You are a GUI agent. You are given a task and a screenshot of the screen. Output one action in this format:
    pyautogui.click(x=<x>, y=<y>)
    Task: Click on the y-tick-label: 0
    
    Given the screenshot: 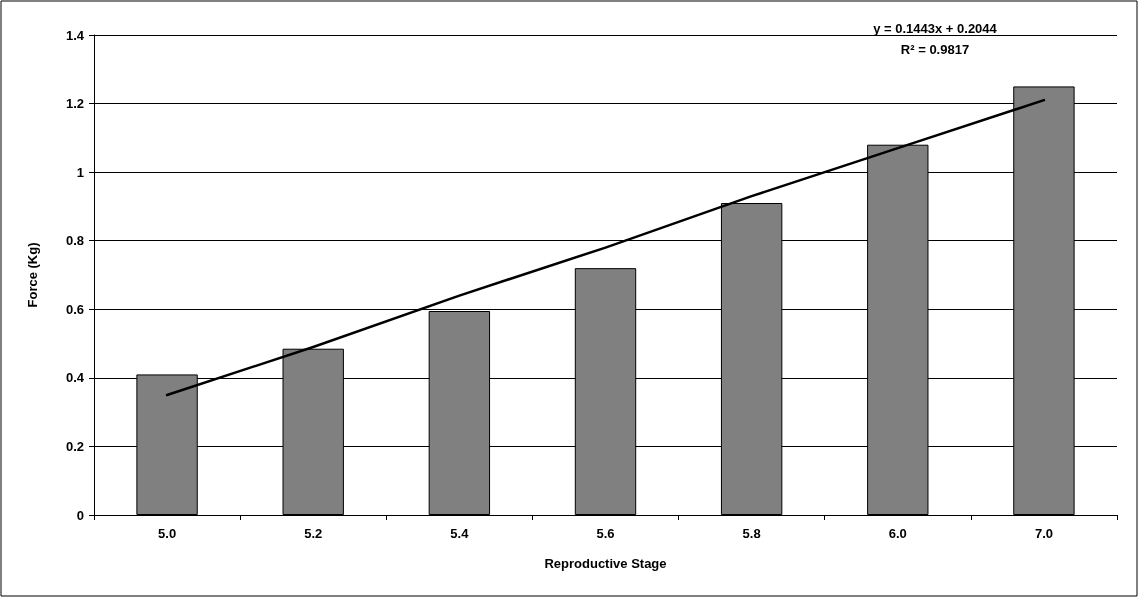 What is the action you would take?
    pyautogui.click(x=80, y=515)
    